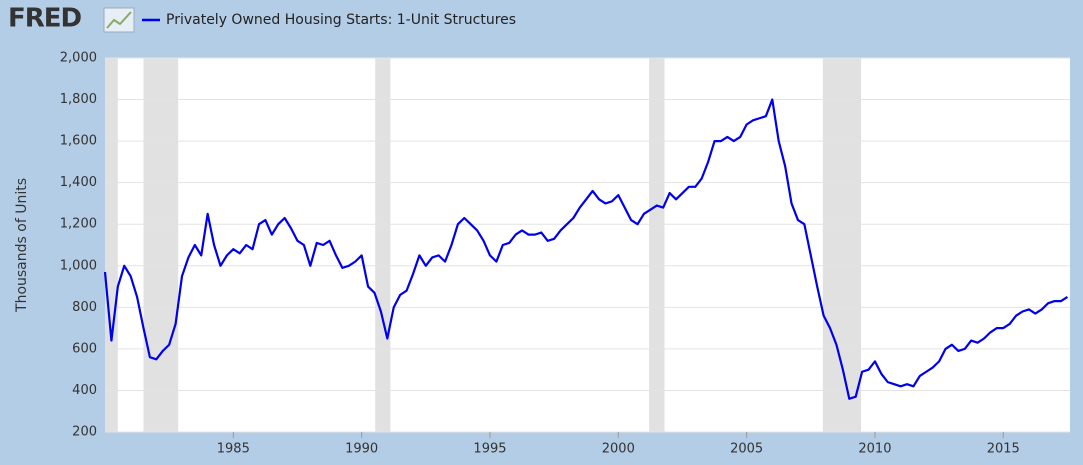  I want to click on y-tick-label: 1,600, so click(78, 141).